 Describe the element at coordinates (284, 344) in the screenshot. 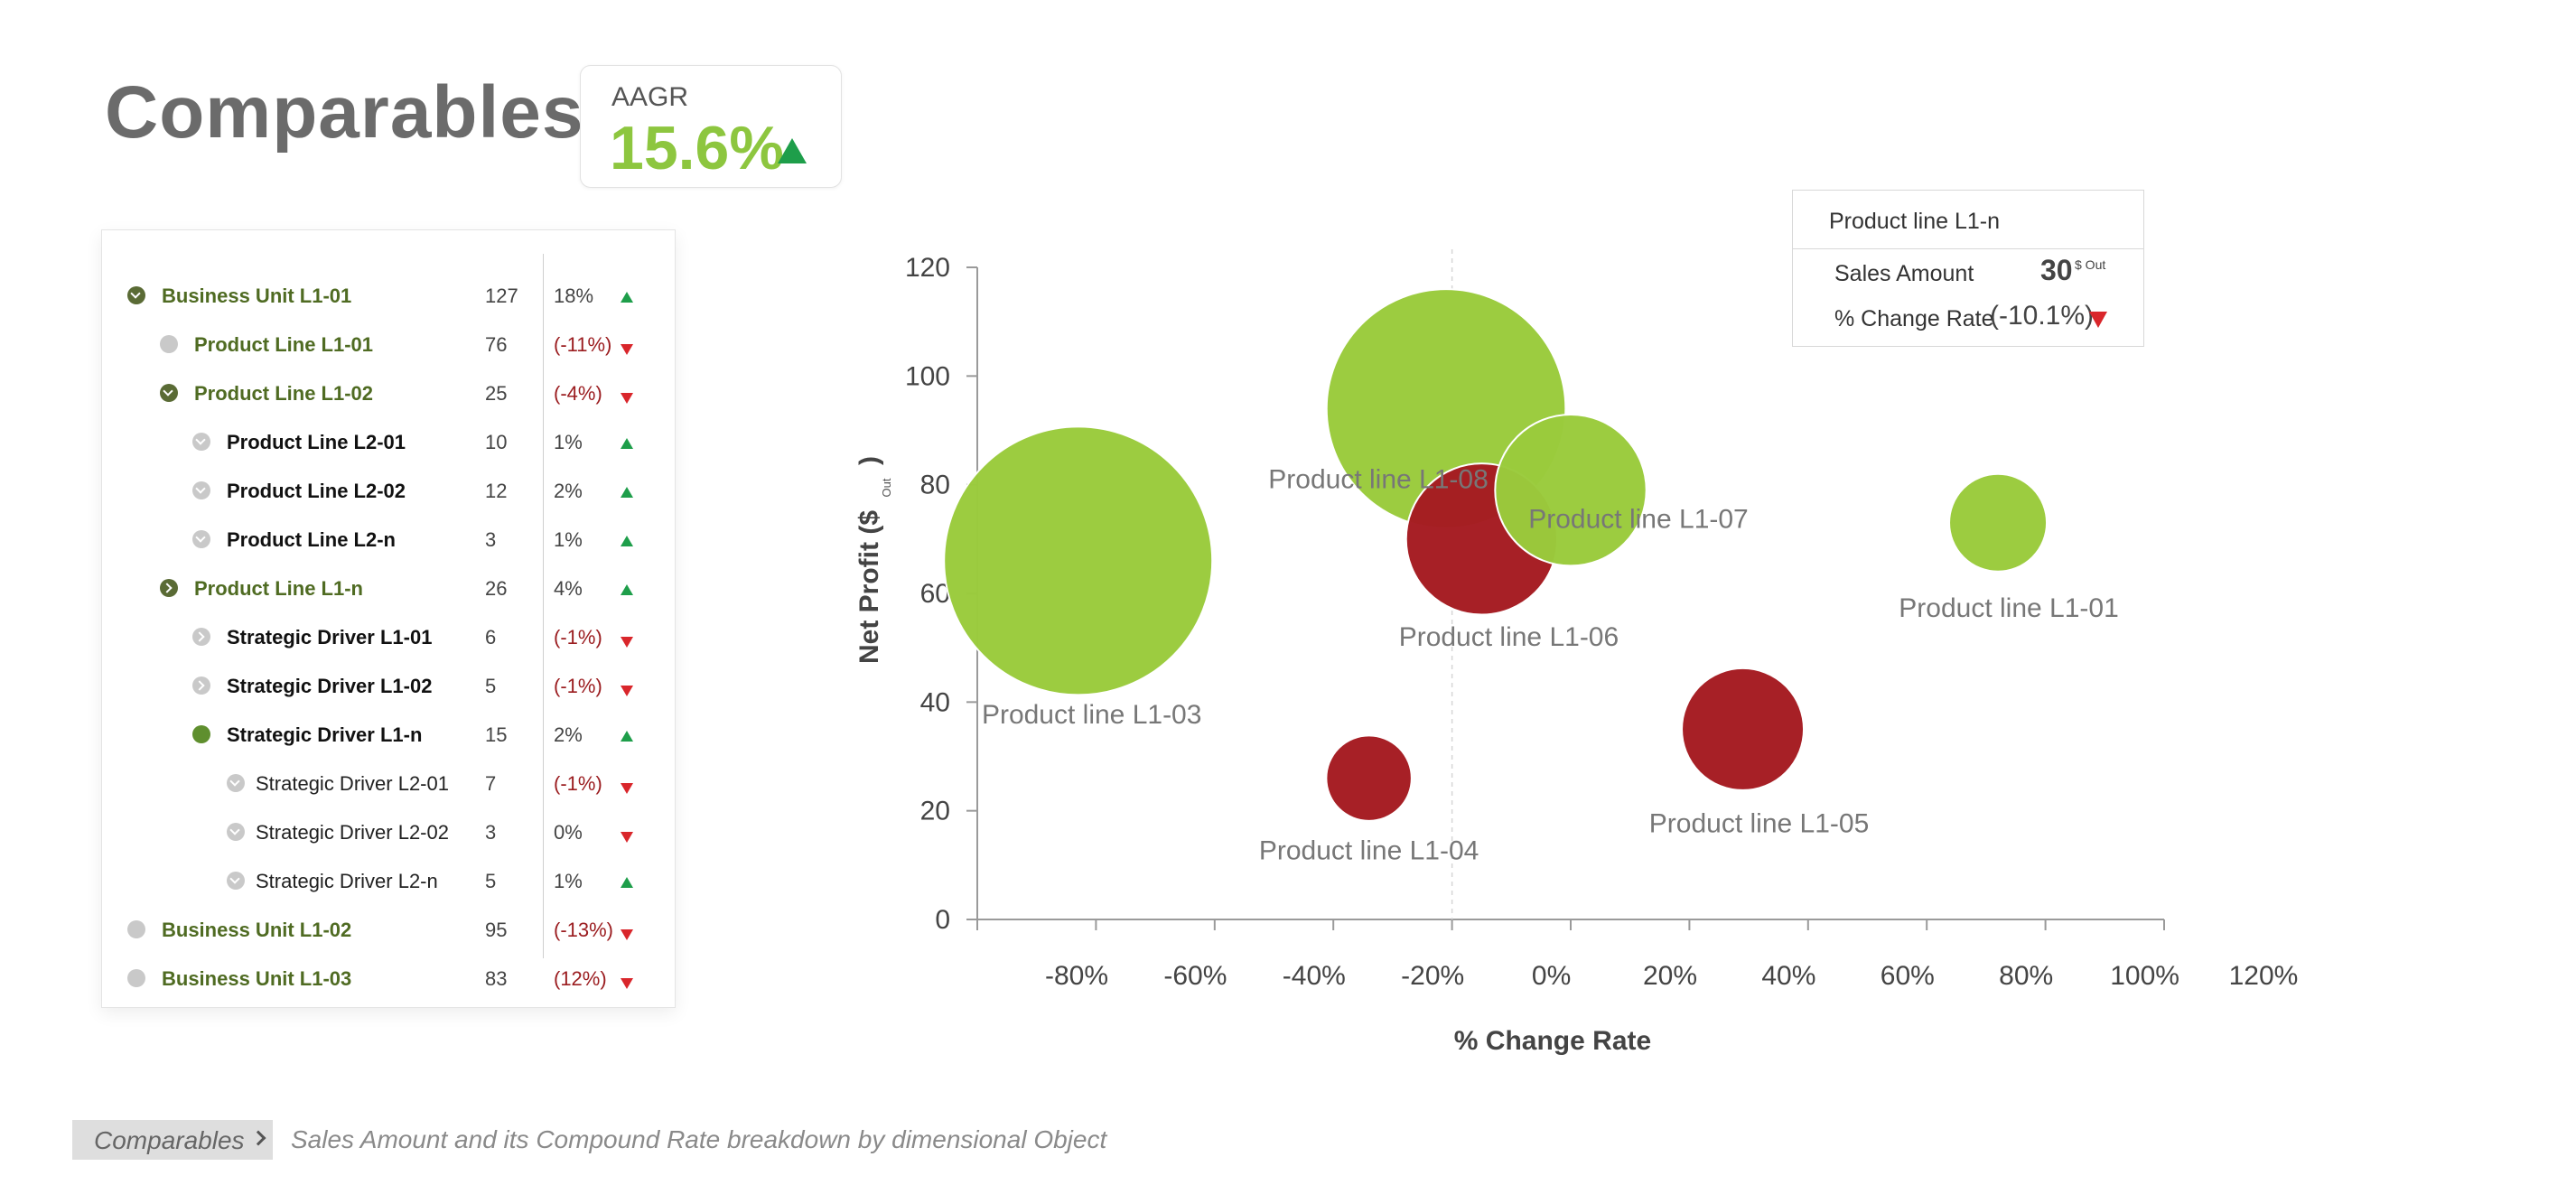

I see `tree-row-label: Product Line L1-01` at that location.